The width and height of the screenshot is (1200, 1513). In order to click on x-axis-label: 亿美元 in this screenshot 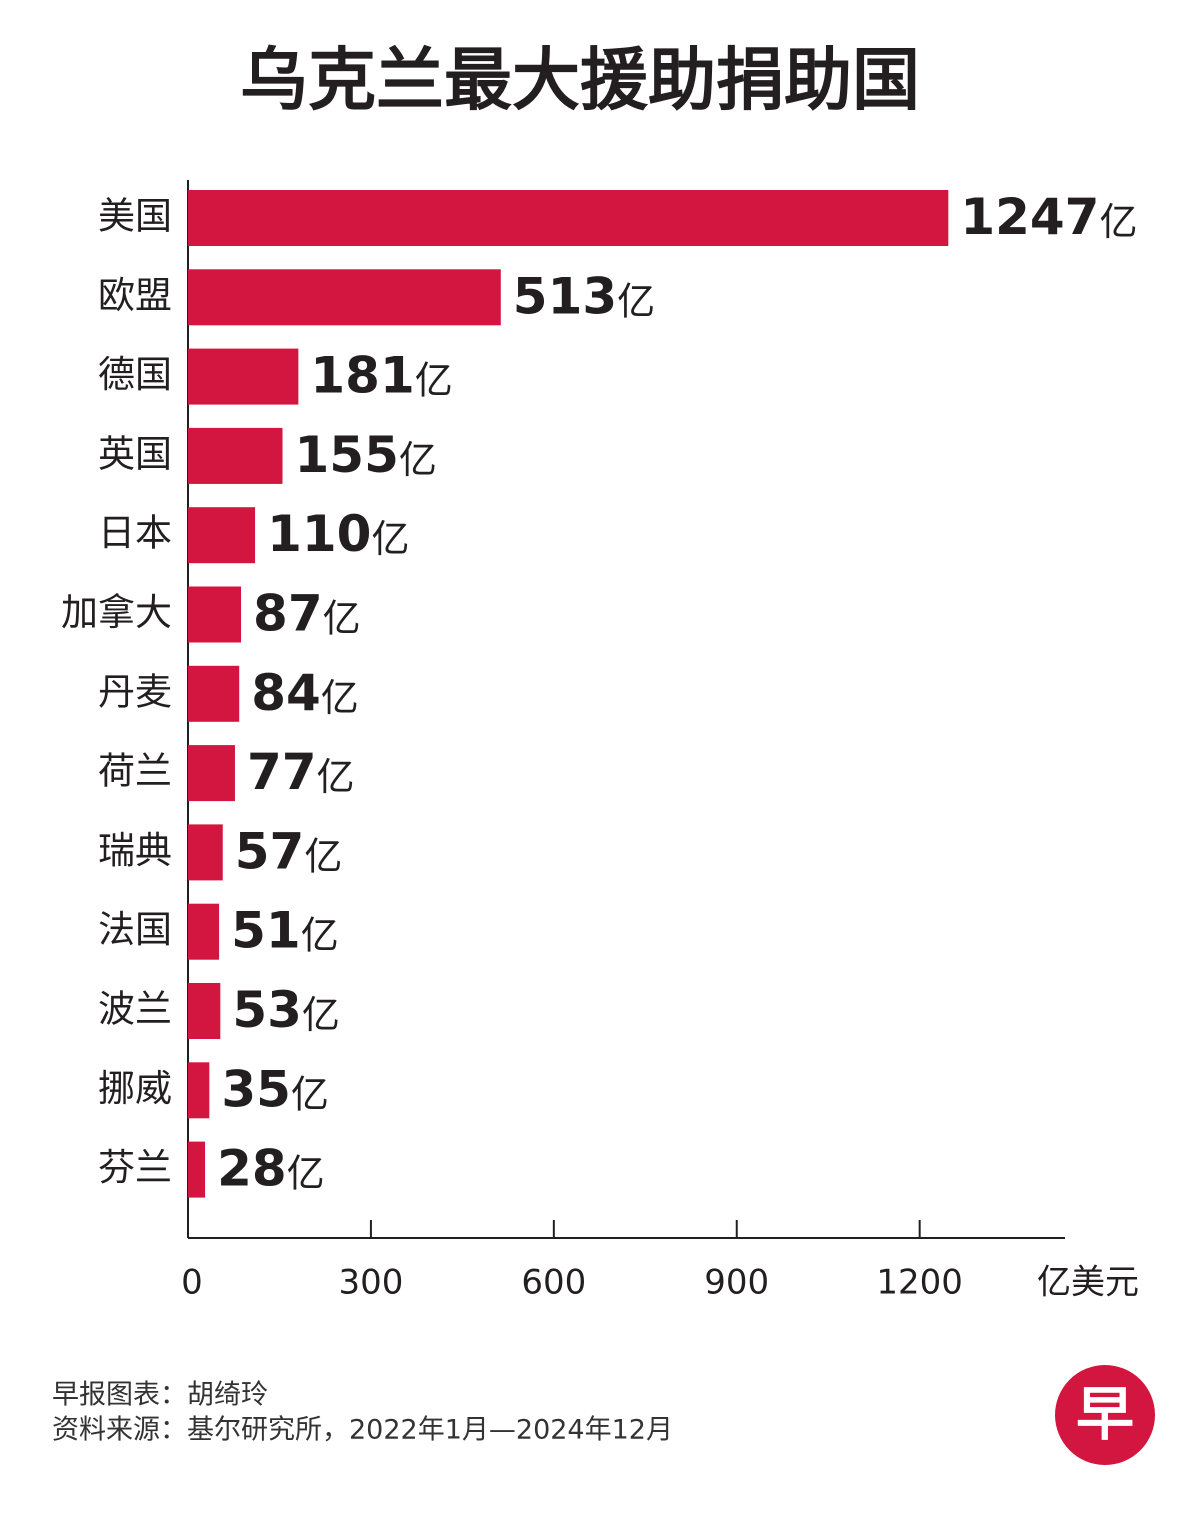, I will do `click(1088, 1283)`.